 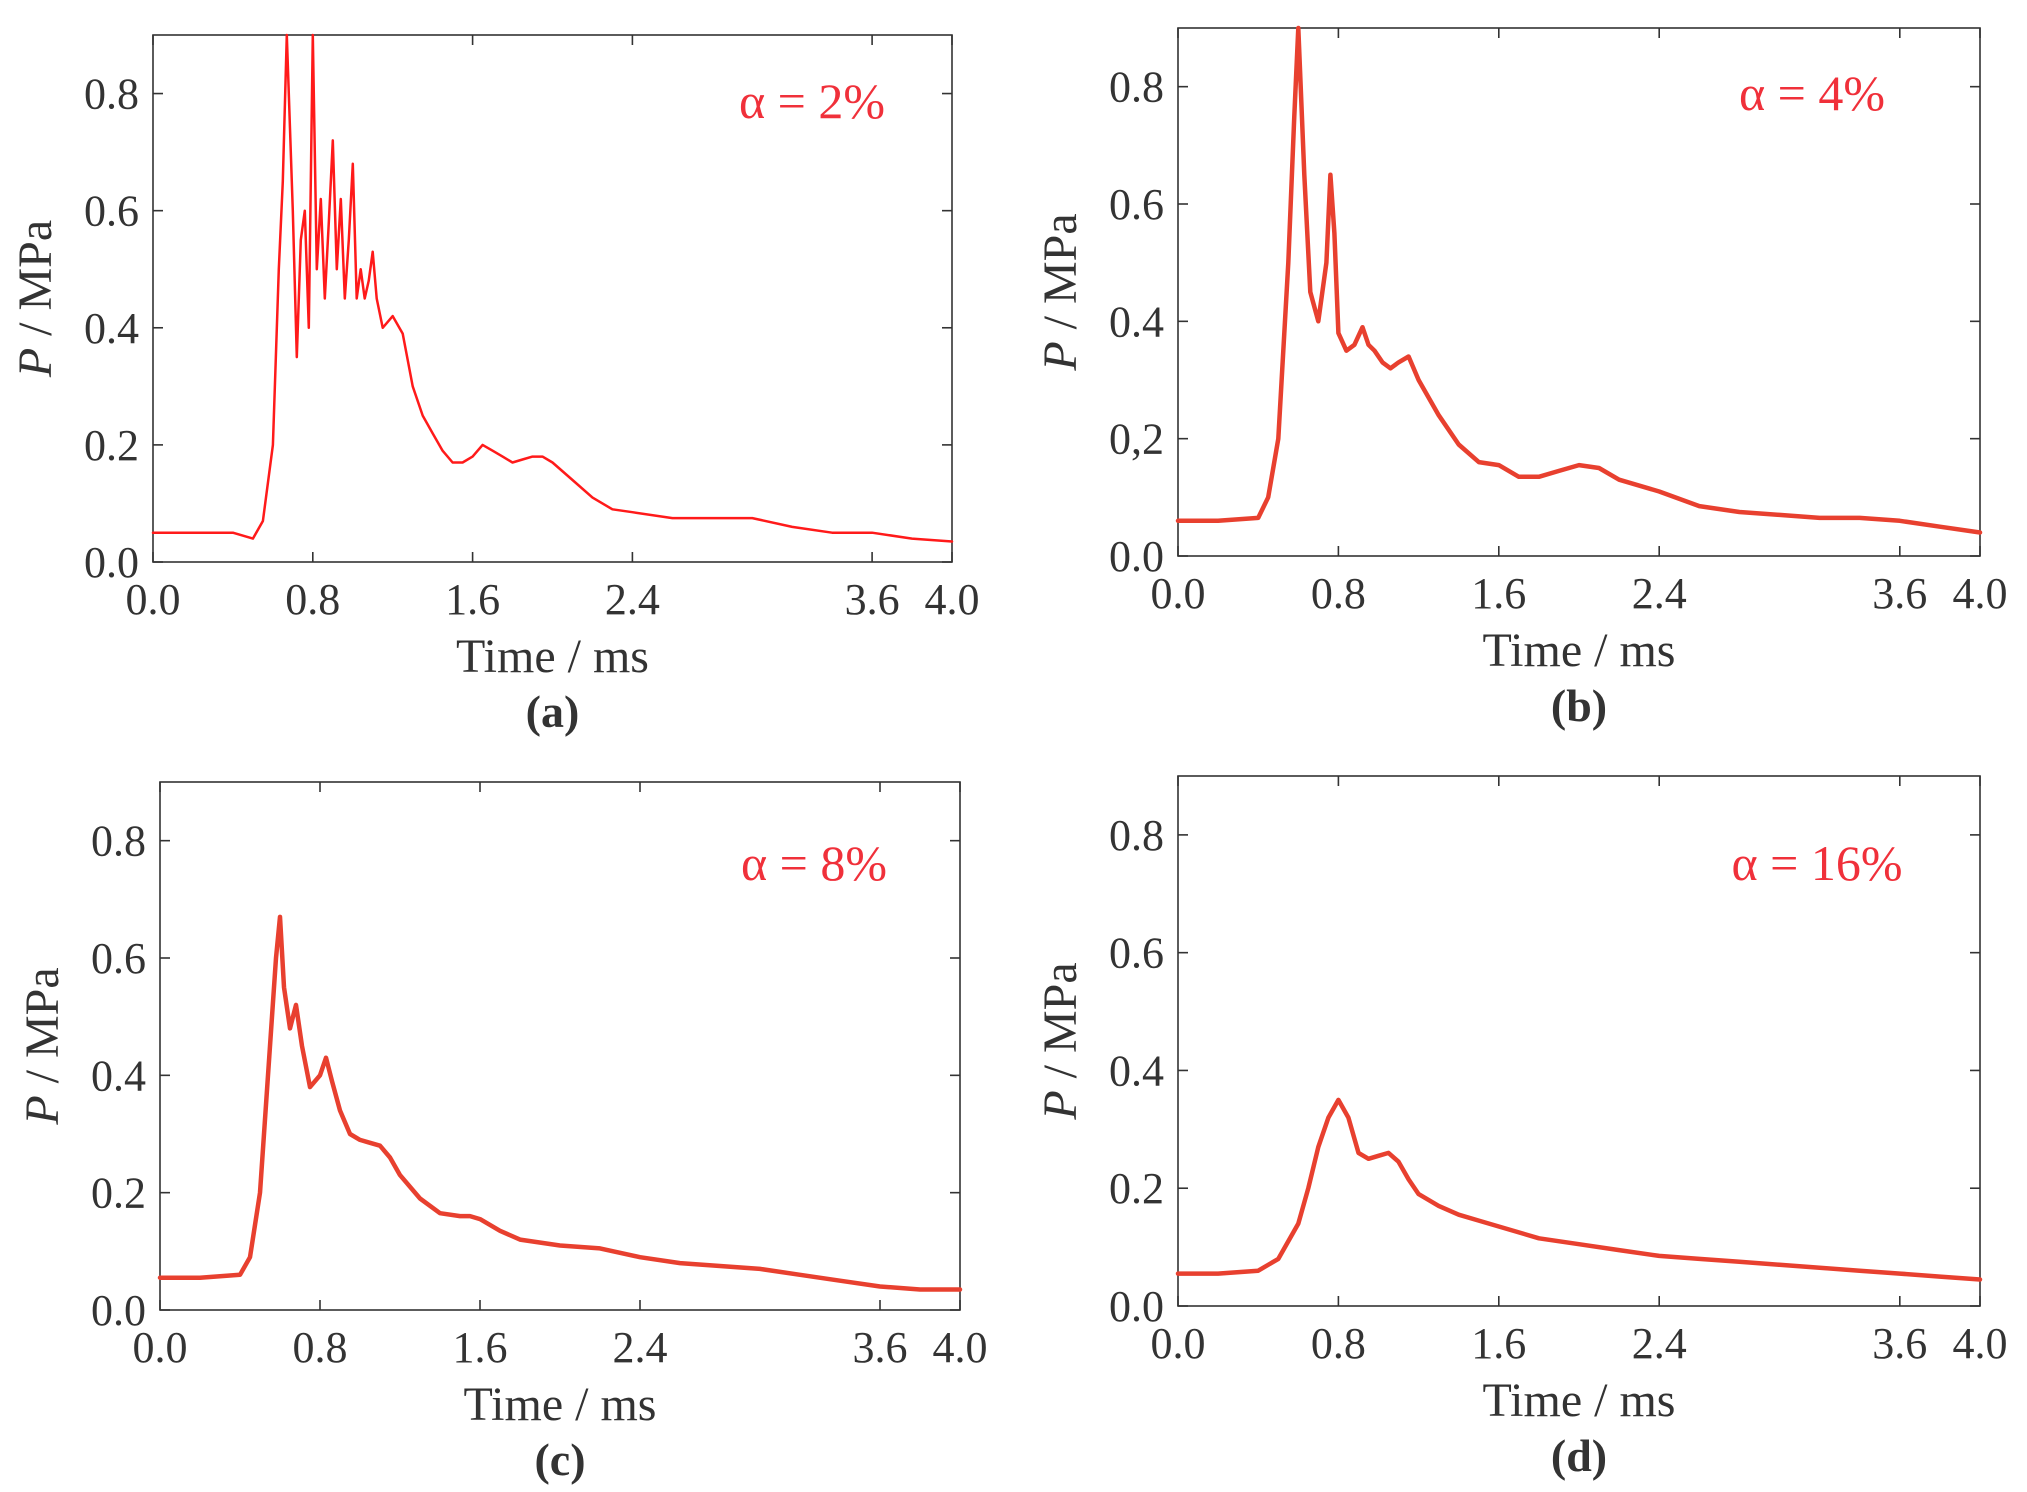 I want to click on alpha-annotation: α = 8%, so click(x=814, y=863).